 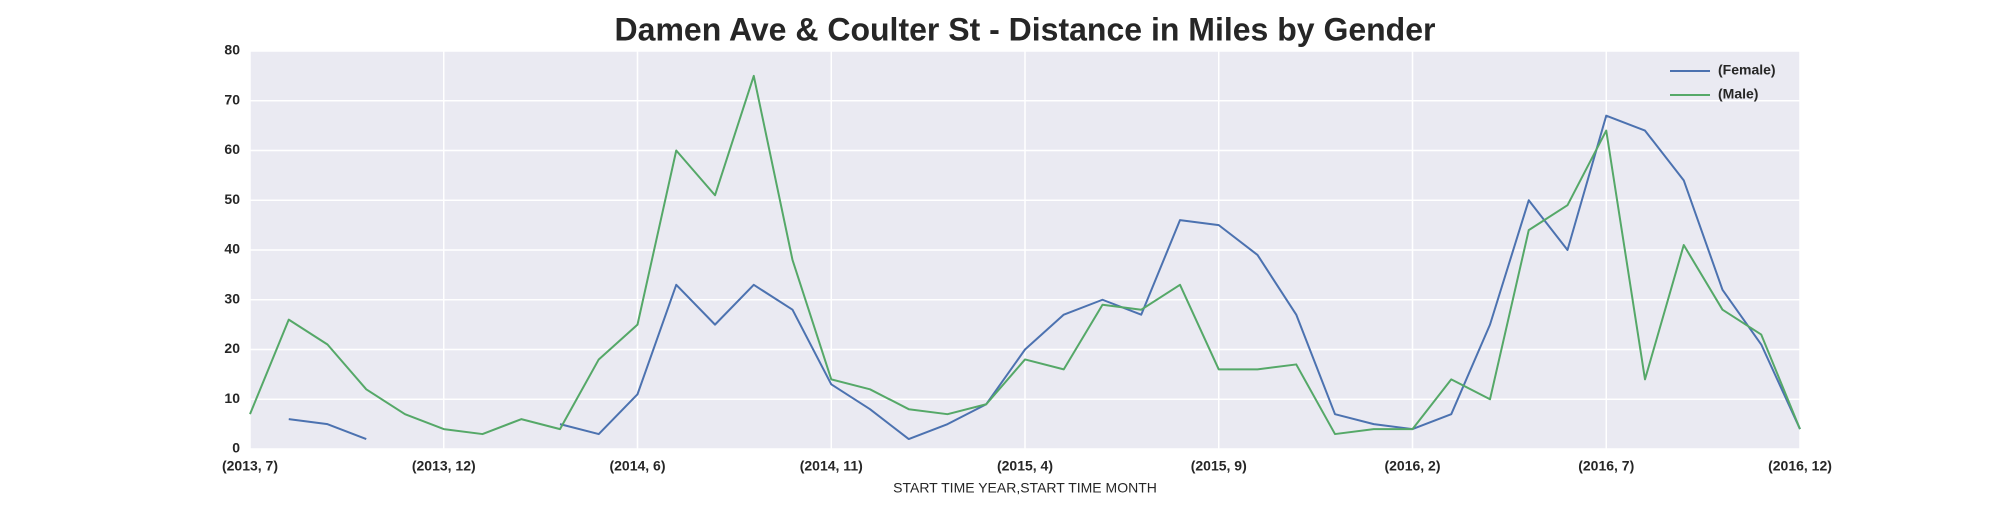 I want to click on legend-label: (Male), so click(x=1738, y=94).